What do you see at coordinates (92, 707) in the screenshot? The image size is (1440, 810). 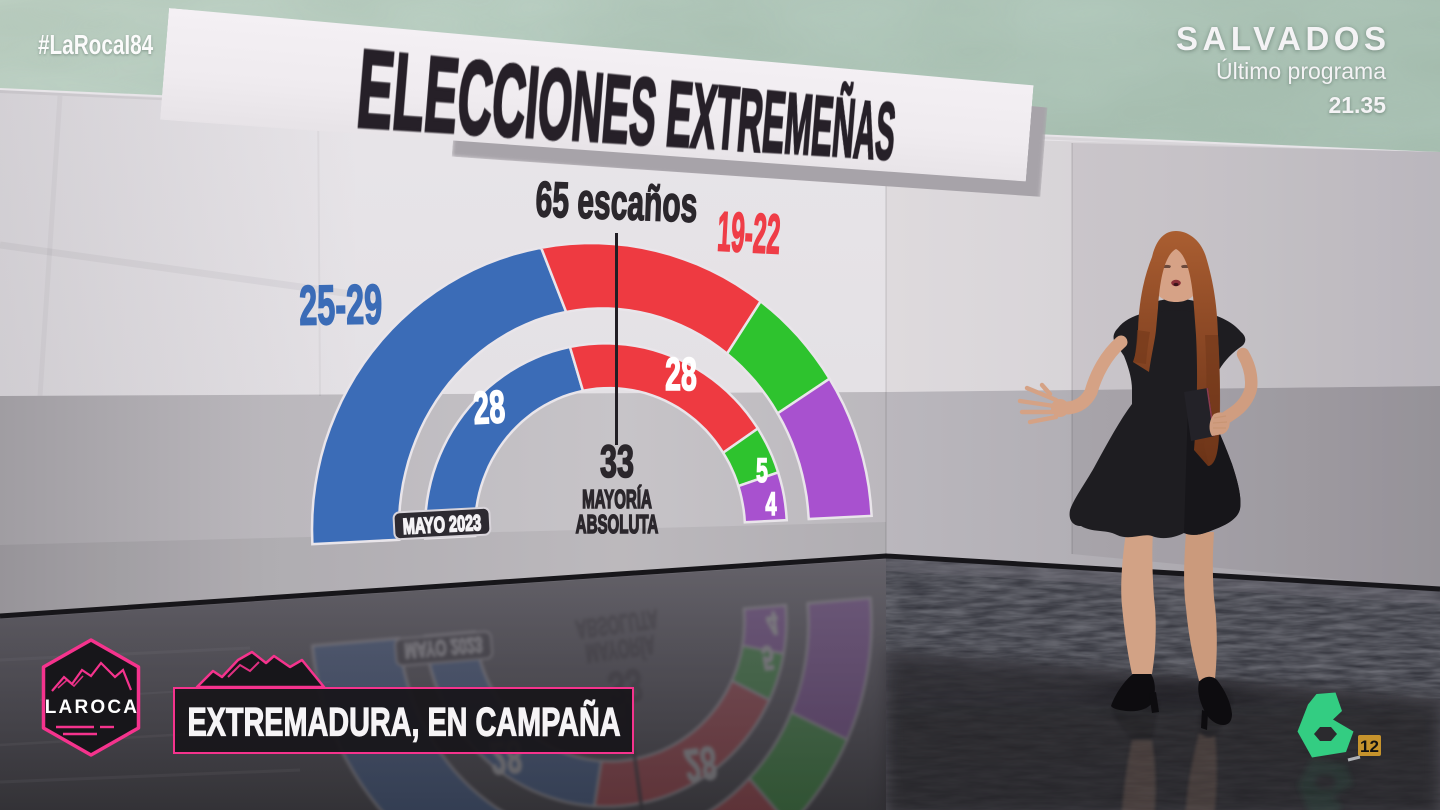 I see `svg-text: LAROCA` at bounding box center [92, 707].